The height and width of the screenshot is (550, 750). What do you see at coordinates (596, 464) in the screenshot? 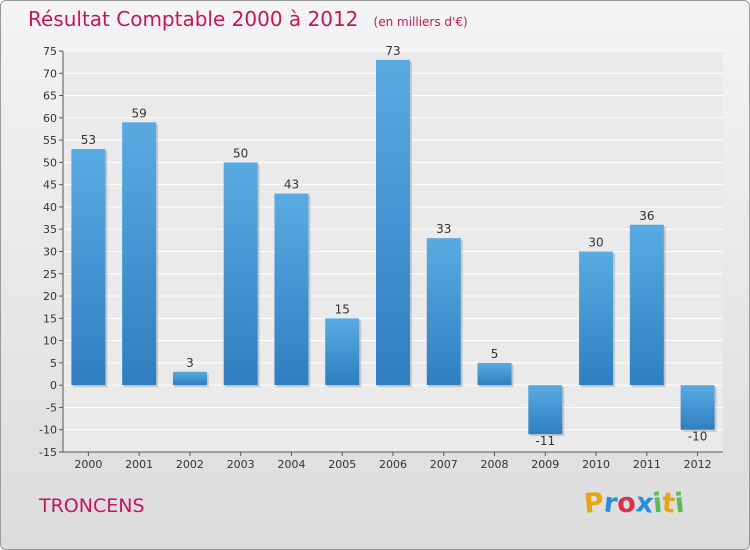
I see `x-tick-label: 2010` at bounding box center [596, 464].